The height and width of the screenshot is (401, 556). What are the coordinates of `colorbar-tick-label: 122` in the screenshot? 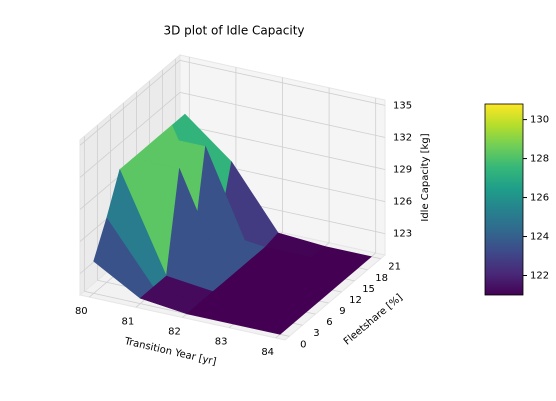 It's located at (539, 276).